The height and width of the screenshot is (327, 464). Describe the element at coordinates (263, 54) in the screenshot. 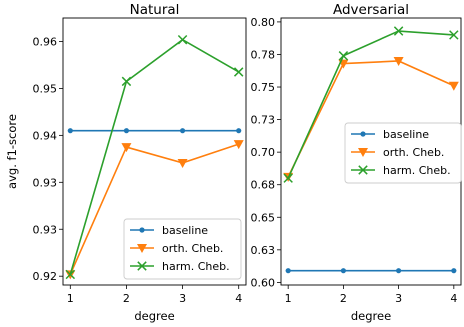

I see `y-tick-label: 0.78` at that location.